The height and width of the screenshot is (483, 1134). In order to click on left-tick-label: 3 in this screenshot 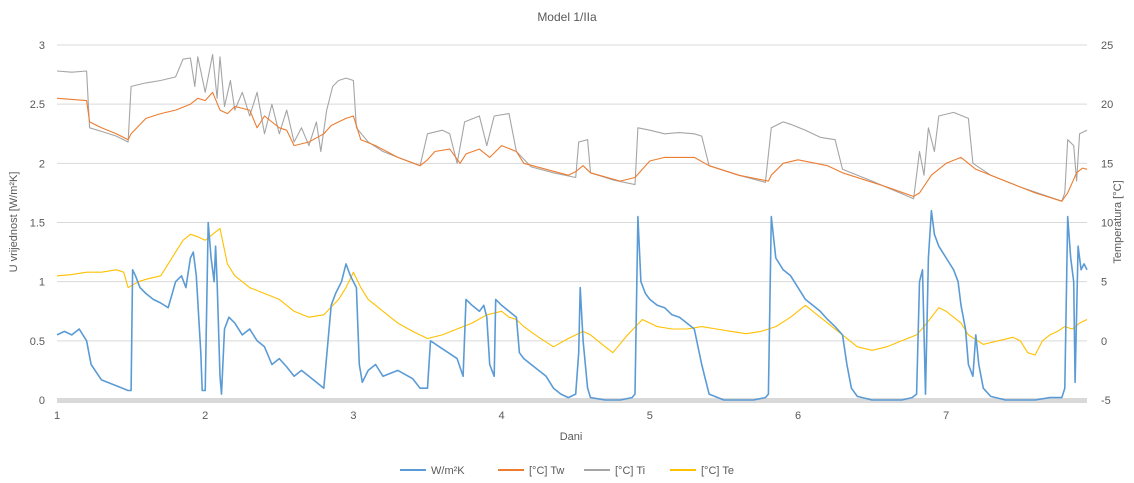, I will do `click(42, 46)`.